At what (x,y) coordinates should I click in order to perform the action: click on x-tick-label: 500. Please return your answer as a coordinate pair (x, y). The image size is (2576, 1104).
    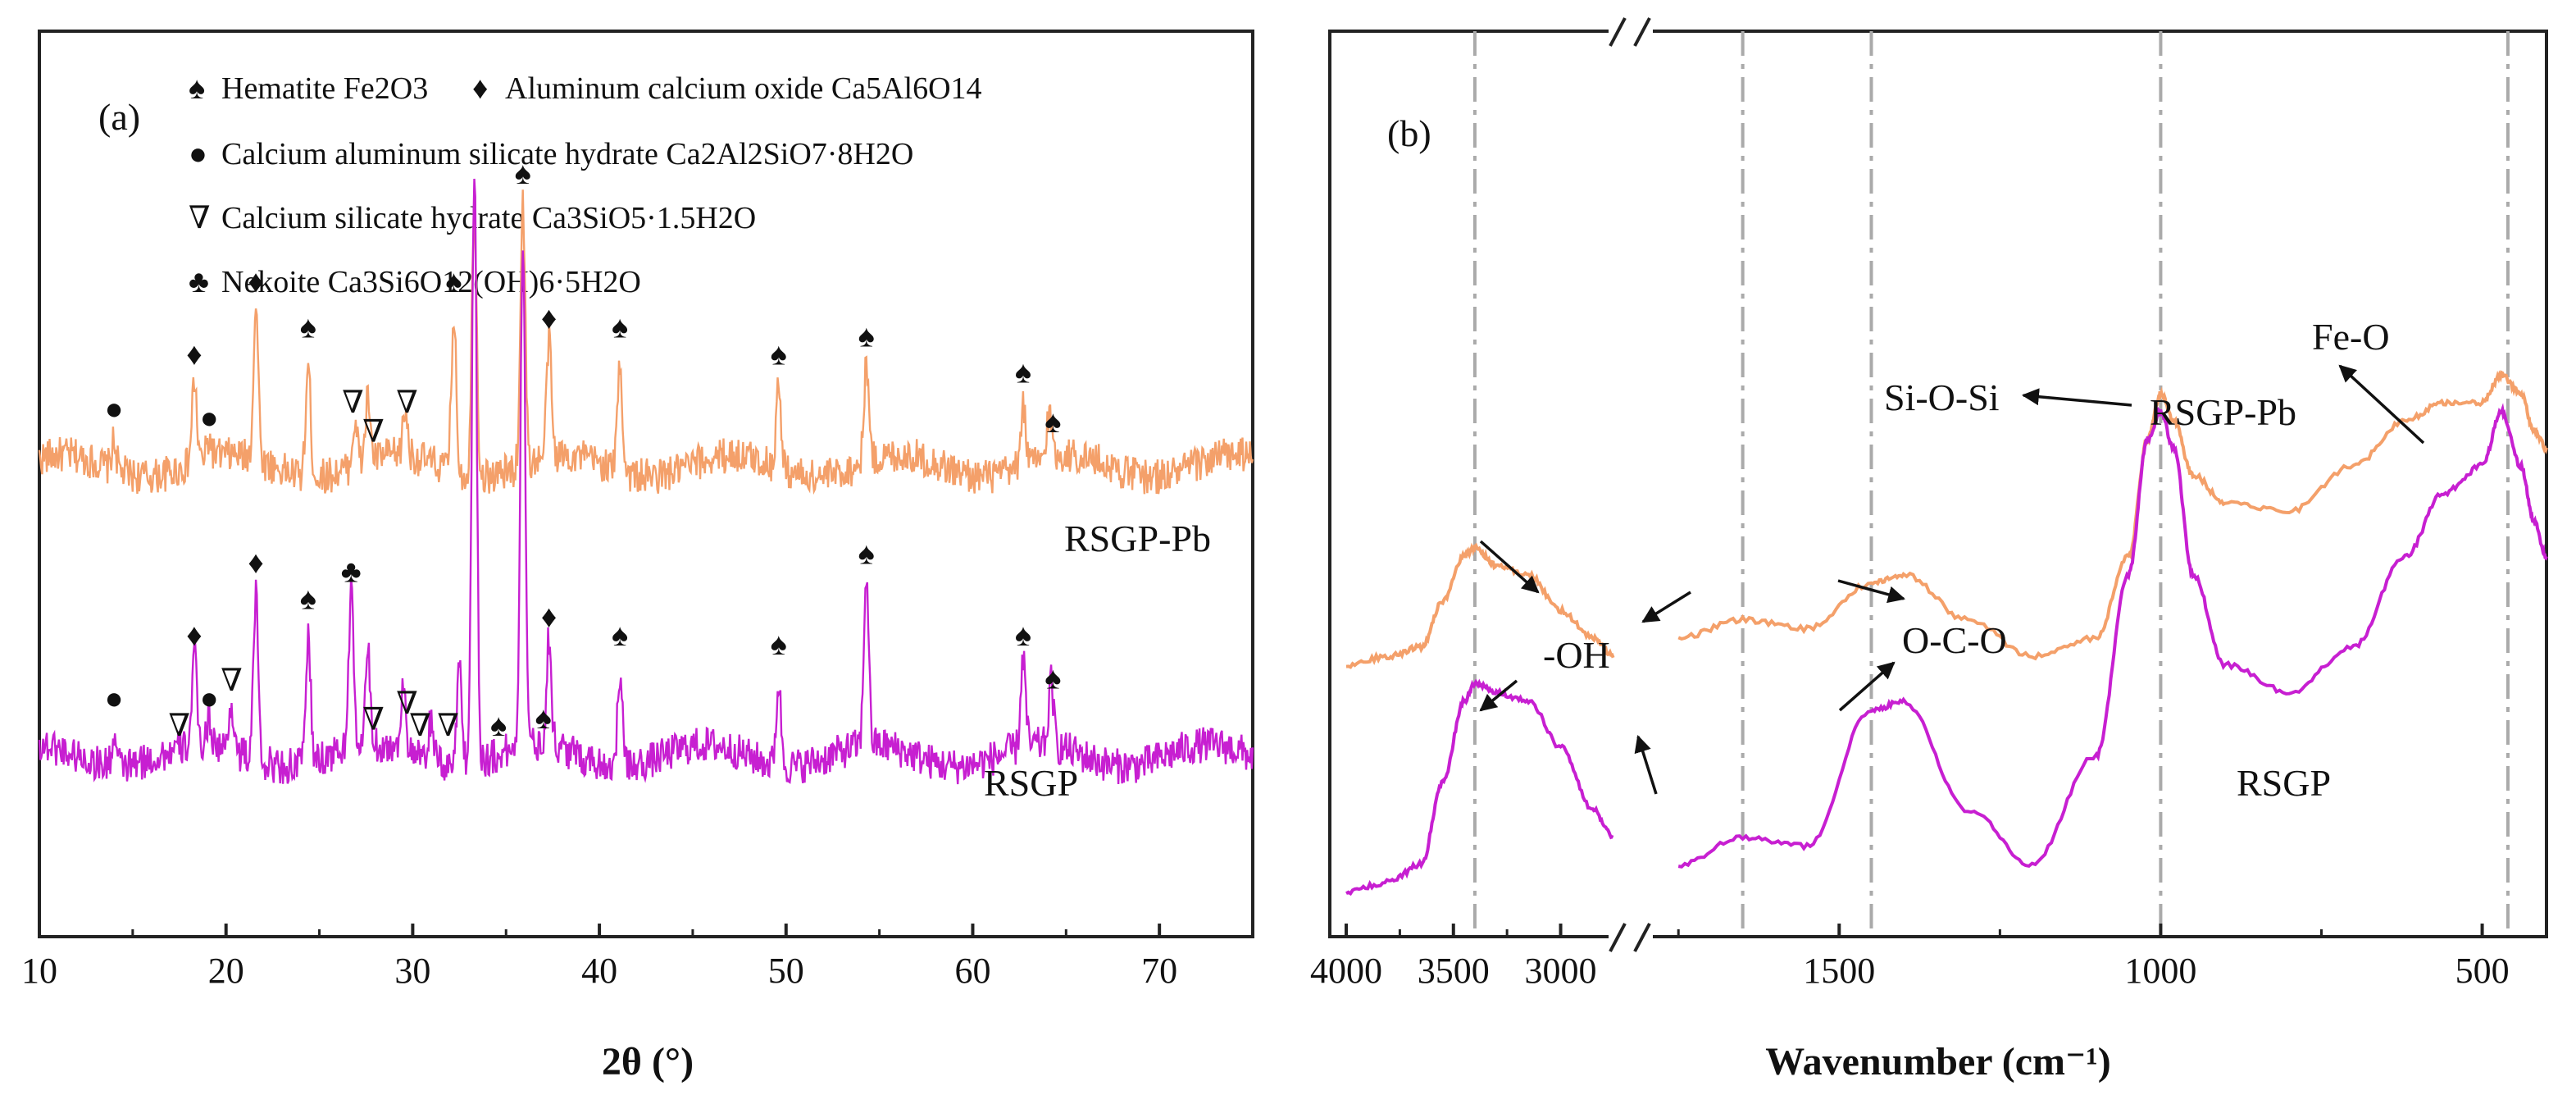
    Looking at the image, I should click on (2482, 971).